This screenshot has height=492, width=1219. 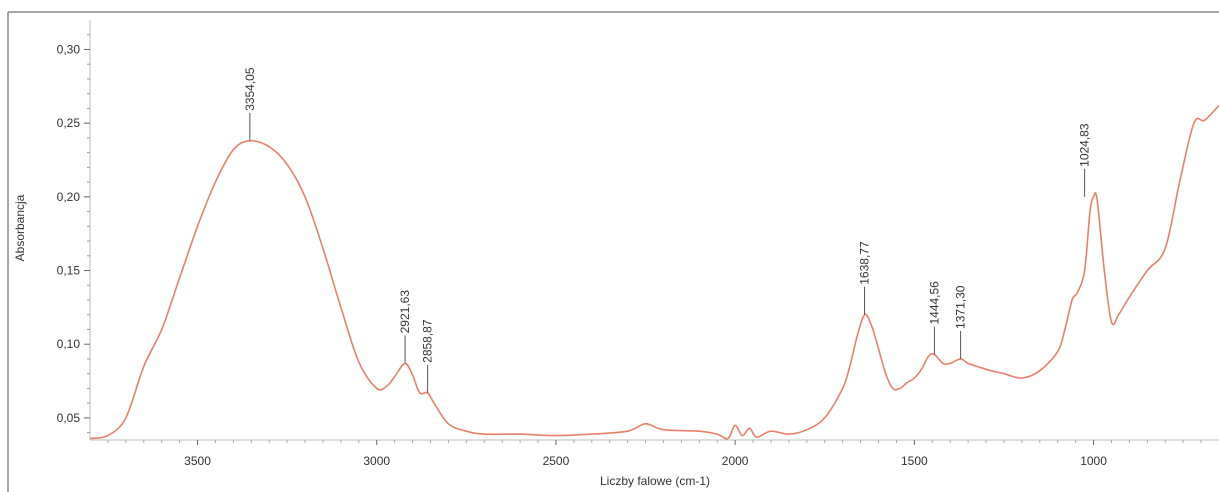 I want to click on y-tick-label: 0,30, so click(x=69, y=49).